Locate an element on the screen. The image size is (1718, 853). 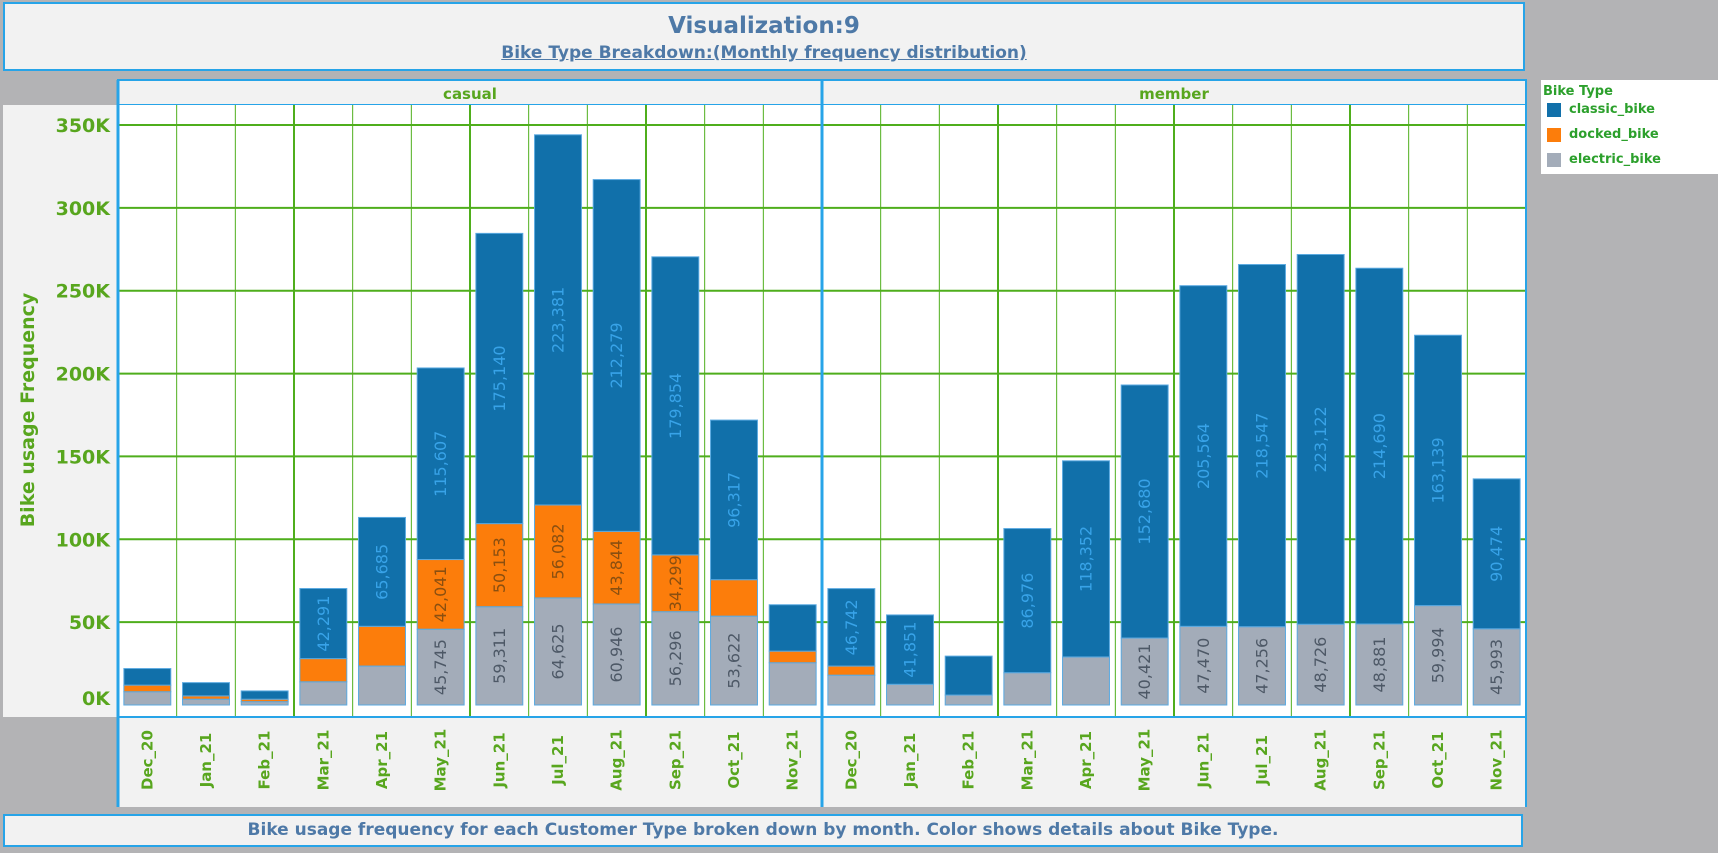
bar-data-label: 34,299 is located at coordinates (675, 583).